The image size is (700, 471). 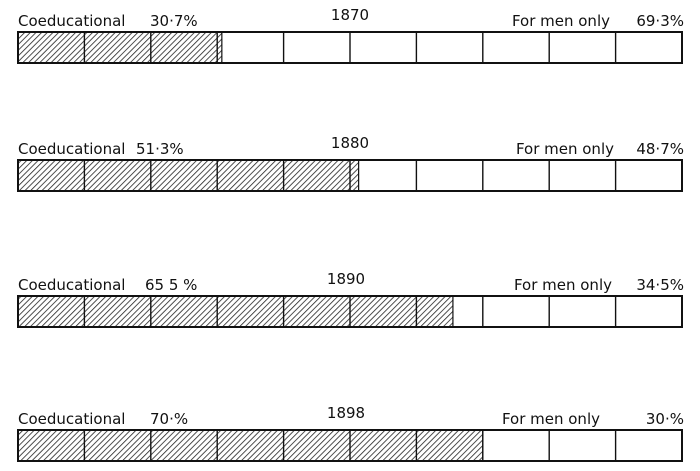 What do you see at coordinates (169, 419) in the screenshot?
I see `coeducational-value: 70·%` at bounding box center [169, 419].